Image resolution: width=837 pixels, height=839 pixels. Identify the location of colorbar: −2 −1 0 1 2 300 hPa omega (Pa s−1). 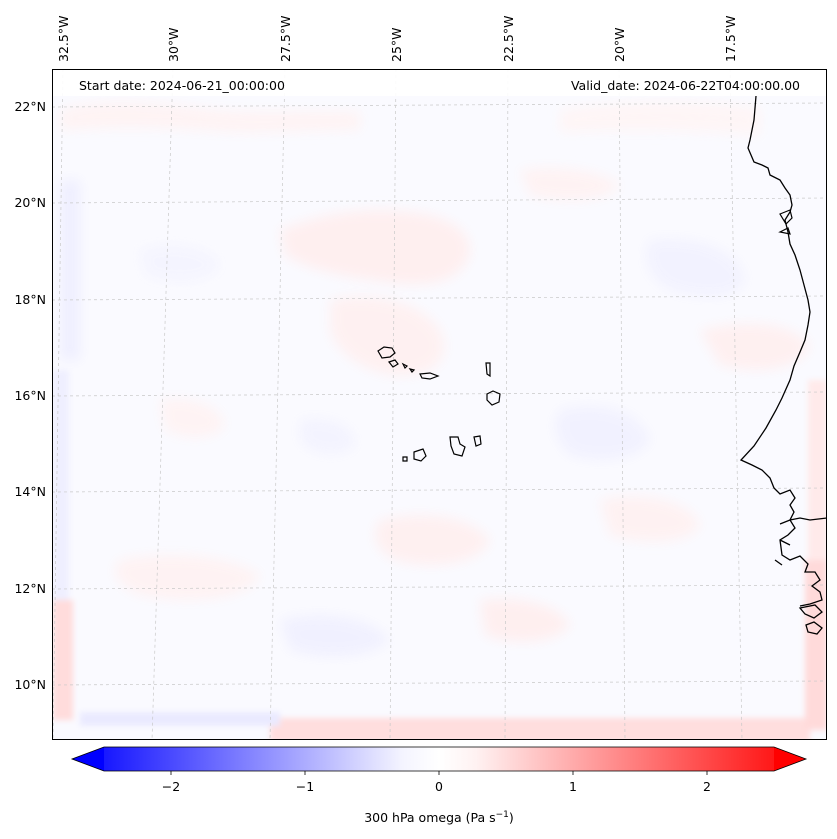
(439, 785).